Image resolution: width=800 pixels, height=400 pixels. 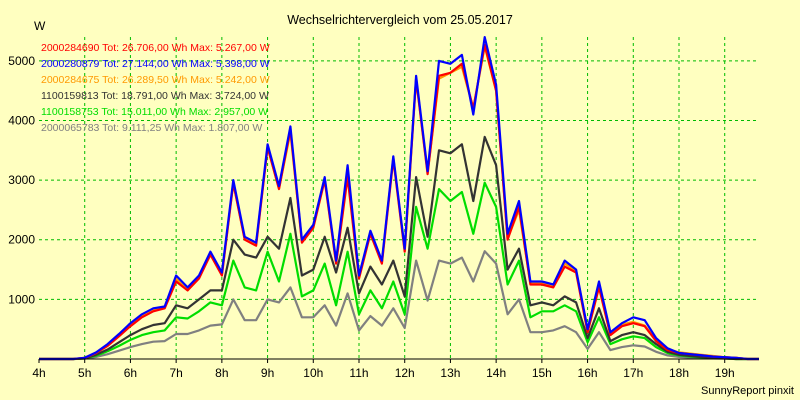 I want to click on y-tick-label: 1000, so click(x=21, y=299).